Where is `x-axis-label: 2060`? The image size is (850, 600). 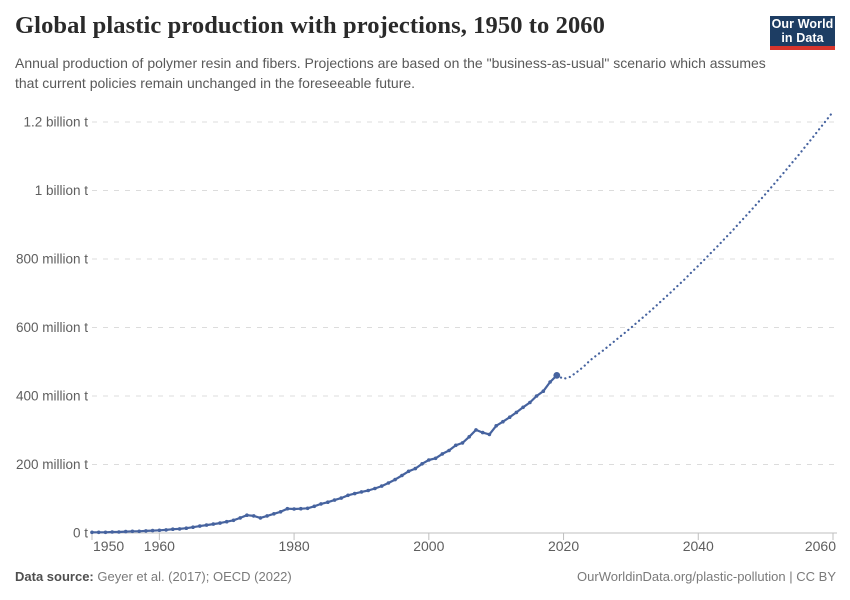
x-axis-label: 2060 is located at coordinates (820, 546).